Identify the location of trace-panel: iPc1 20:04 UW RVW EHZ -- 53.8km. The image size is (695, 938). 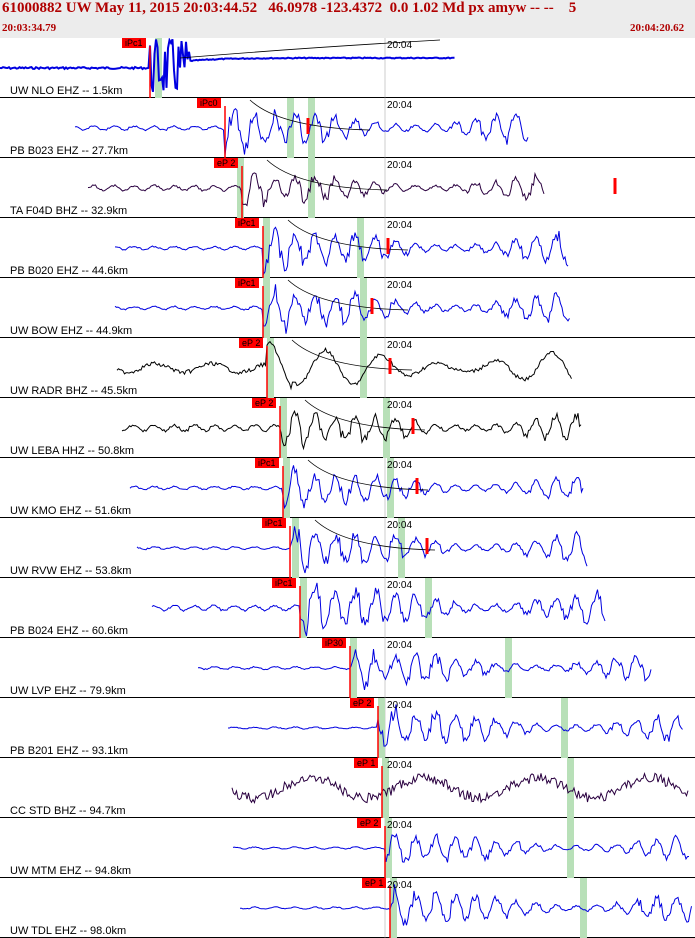
(347, 548).